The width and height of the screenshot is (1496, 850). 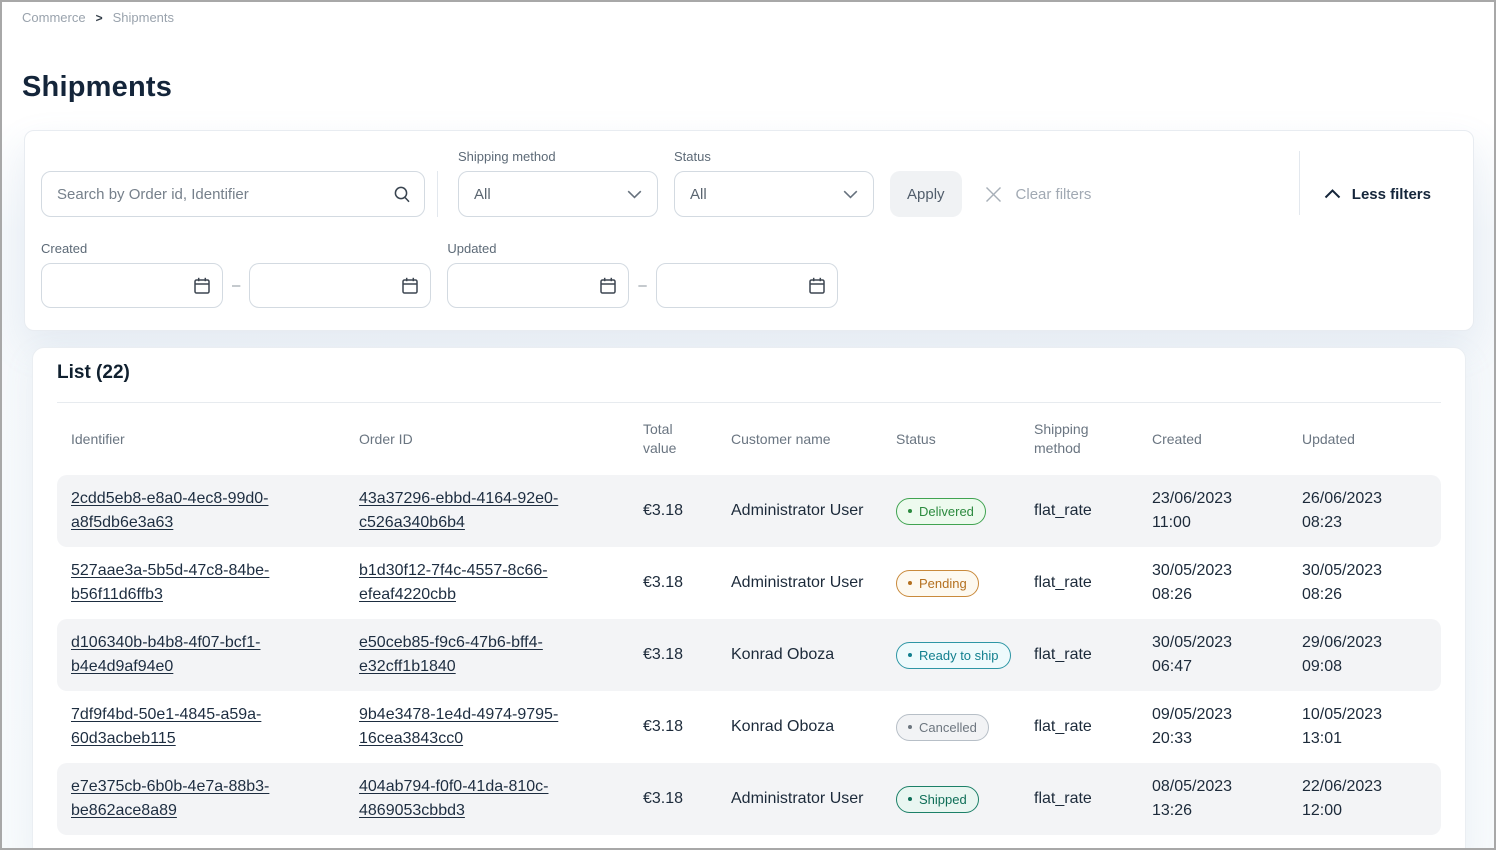 I want to click on status-badge: Pending, so click(x=937, y=583).